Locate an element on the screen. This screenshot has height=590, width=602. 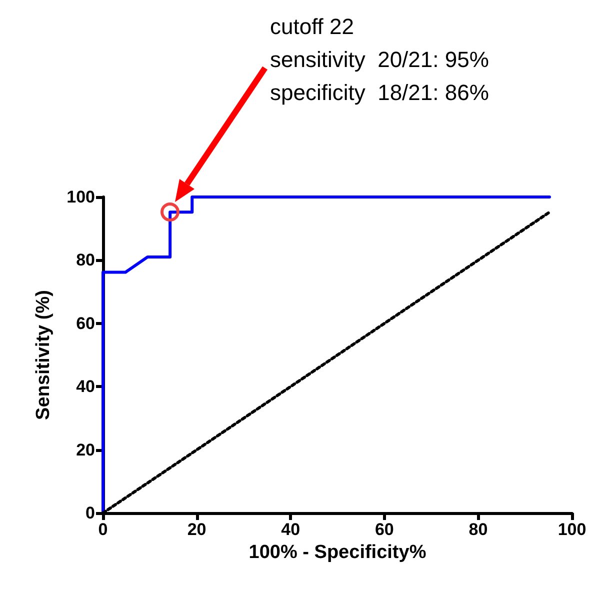
x-tick-label: 0 is located at coordinates (103, 529).